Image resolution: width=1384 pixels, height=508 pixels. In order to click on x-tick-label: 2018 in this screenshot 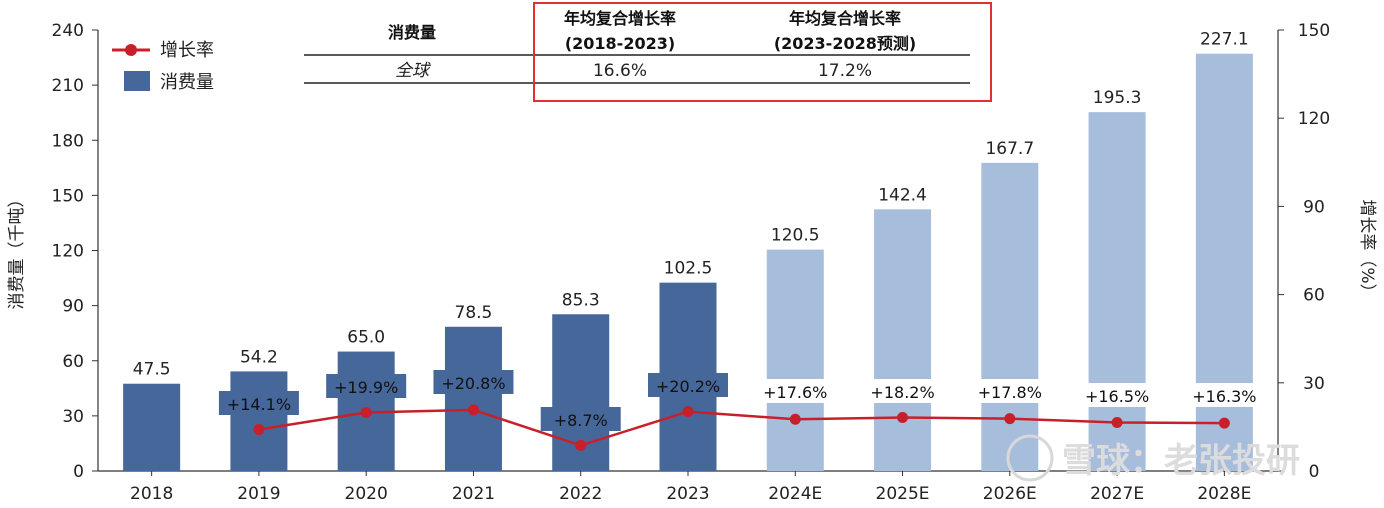, I will do `click(151, 494)`.